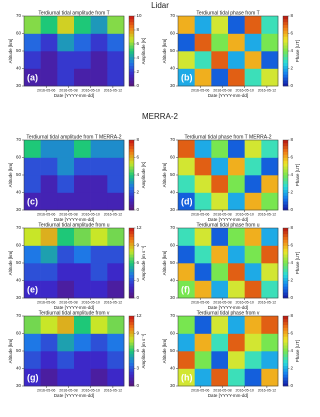 The width and height of the screenshot is (320, 417). I want to click on y-axis-label: Altitude [km], so click(164, 351).